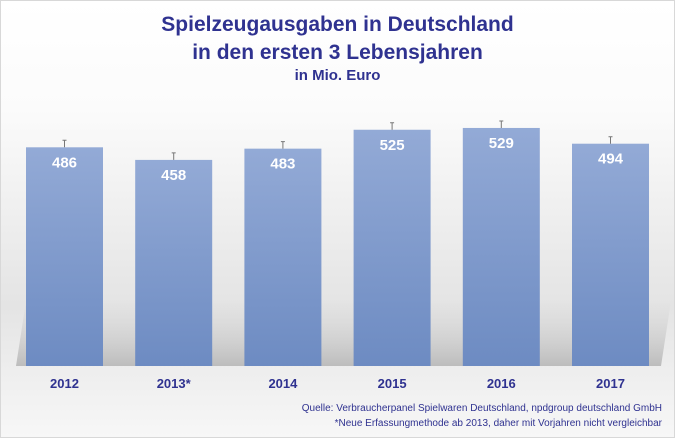  Describe the element at coordinates (501, 383) in the screenshot. I see `x-tick-label: 2016` at that location.